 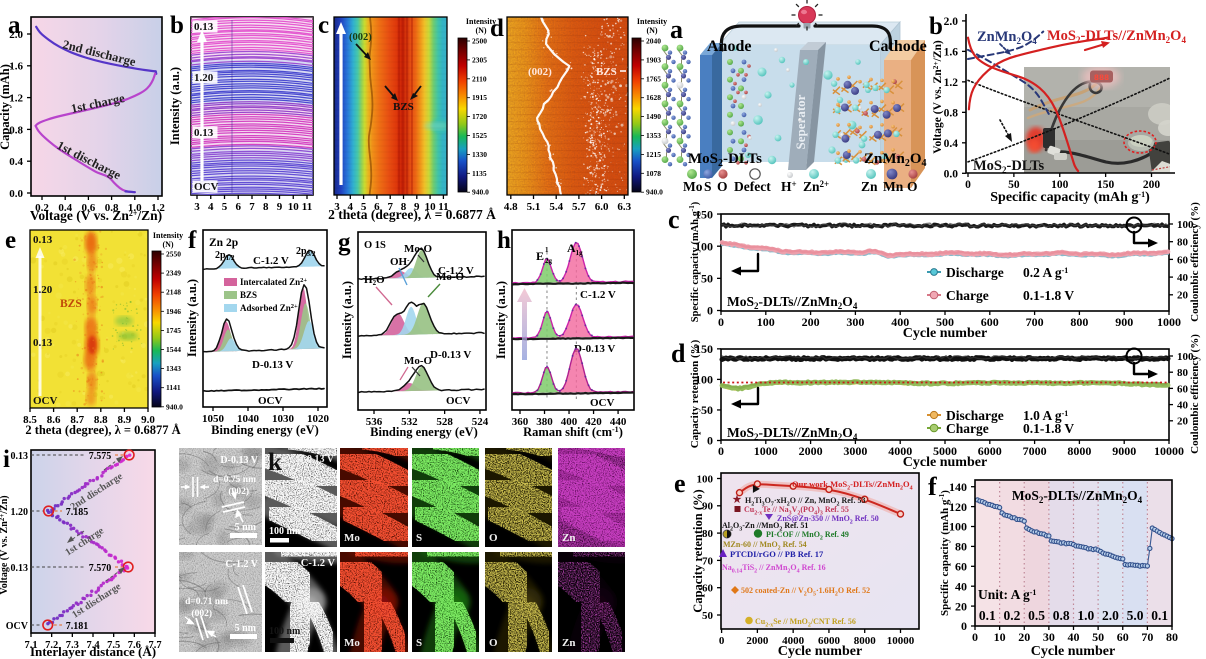 What do you see at coordinates (344, 242) in the screenshot?
I see `svg-text: g` at bounding box center [344, 242].